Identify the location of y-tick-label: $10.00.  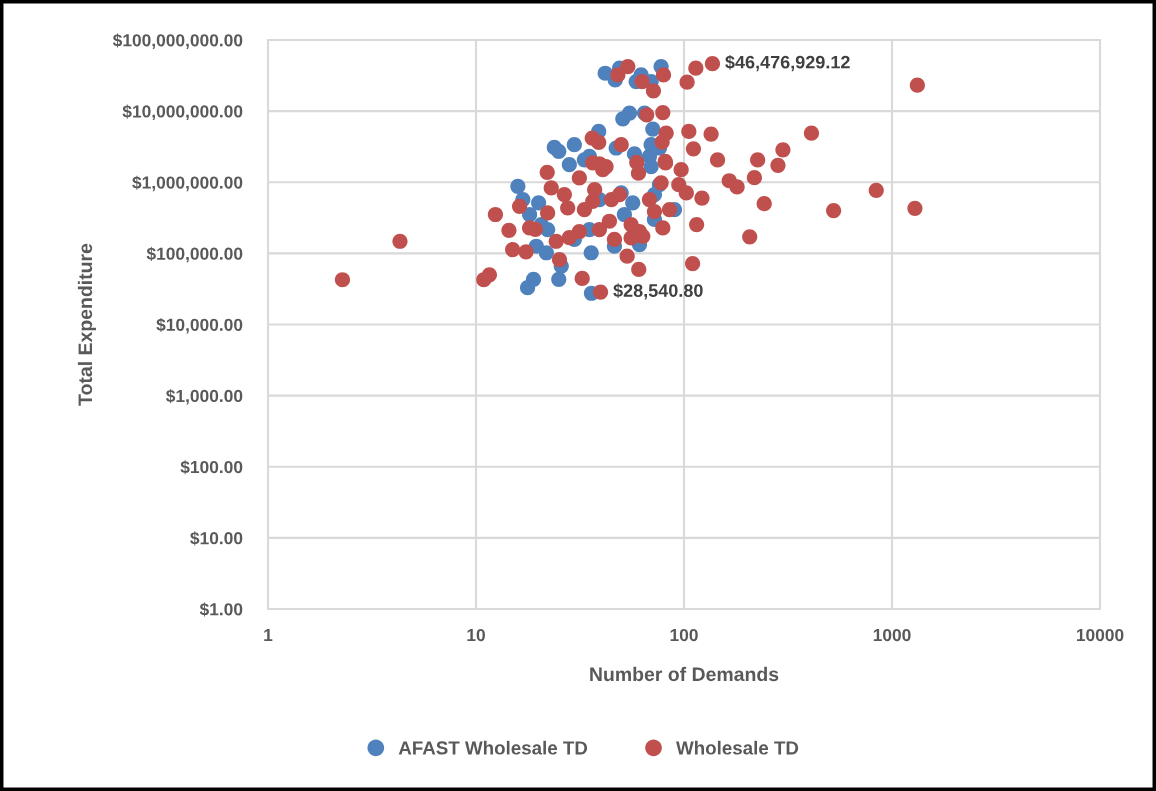
(216, 538).